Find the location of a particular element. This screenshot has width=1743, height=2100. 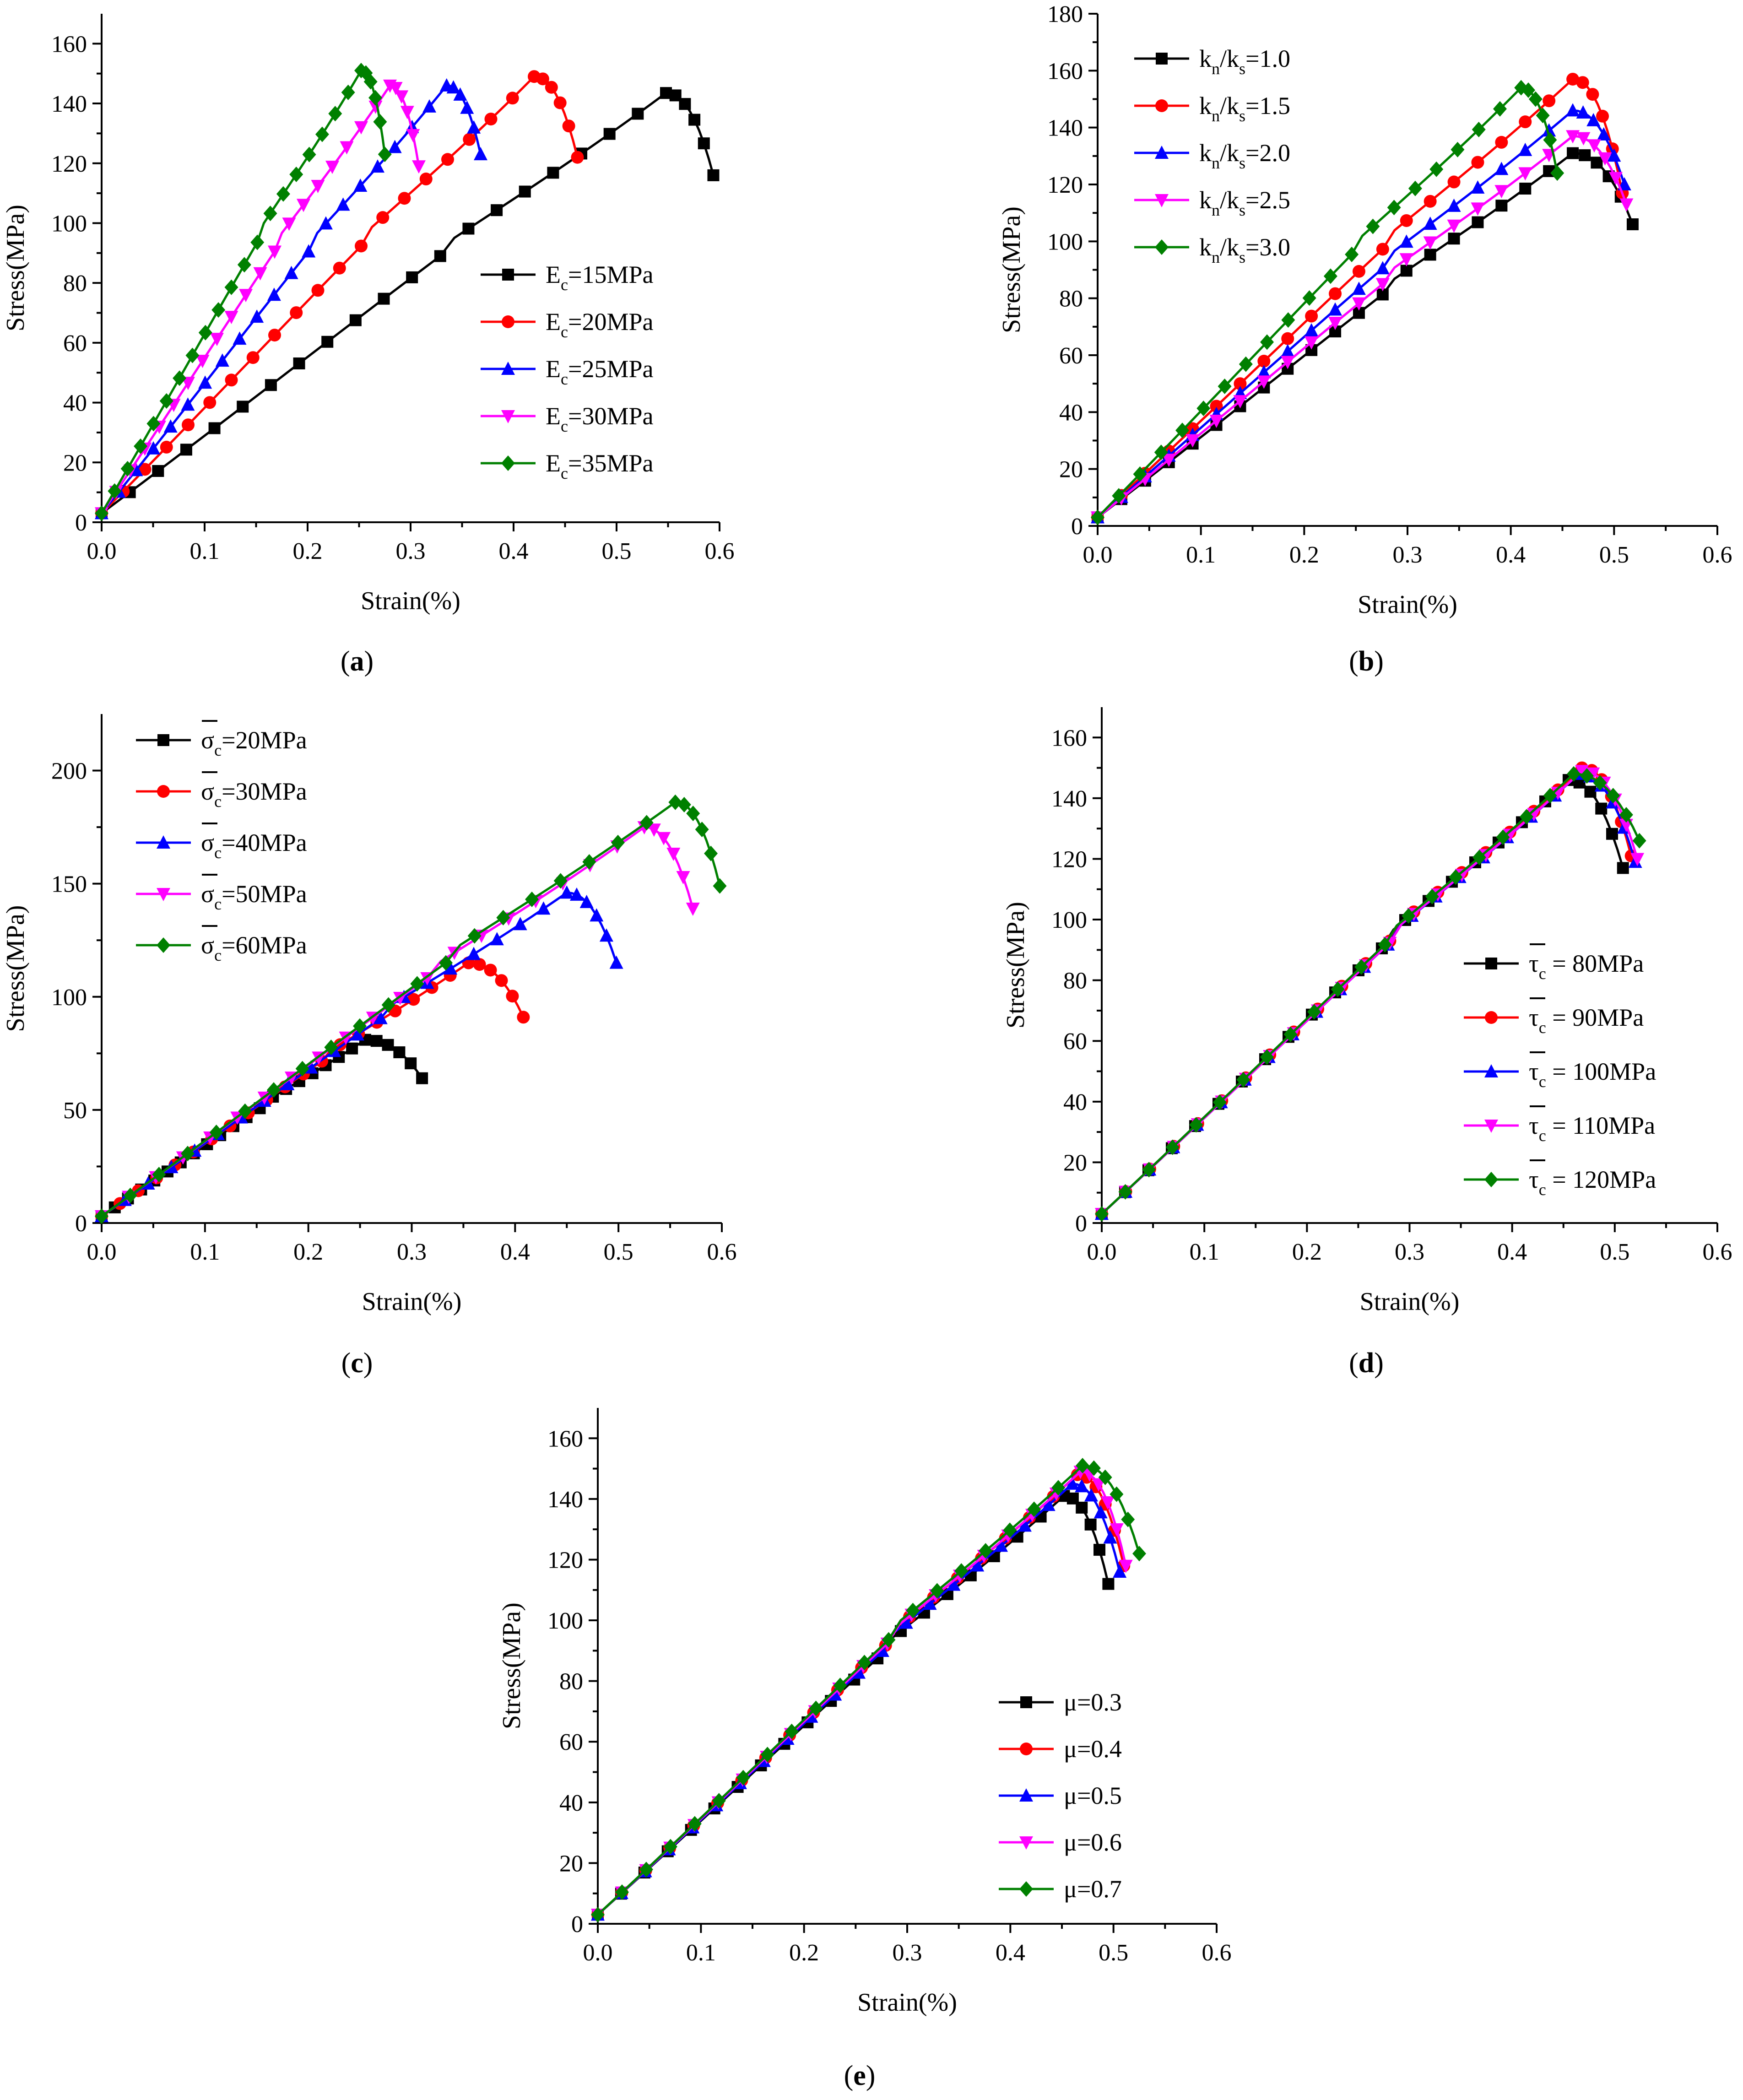

legend-label: σc=40MPa is located at coordinates (254, 845).